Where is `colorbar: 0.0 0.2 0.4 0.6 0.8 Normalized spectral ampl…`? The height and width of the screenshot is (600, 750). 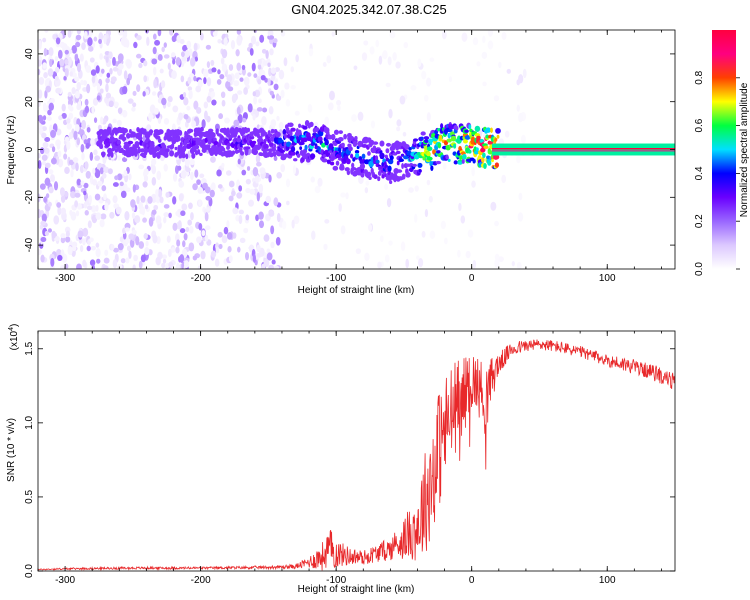 colorbar: 0.0 0.2 0.4 0.6 0.8 Normalized spectral ampl… is located at coordinates (722, 153).